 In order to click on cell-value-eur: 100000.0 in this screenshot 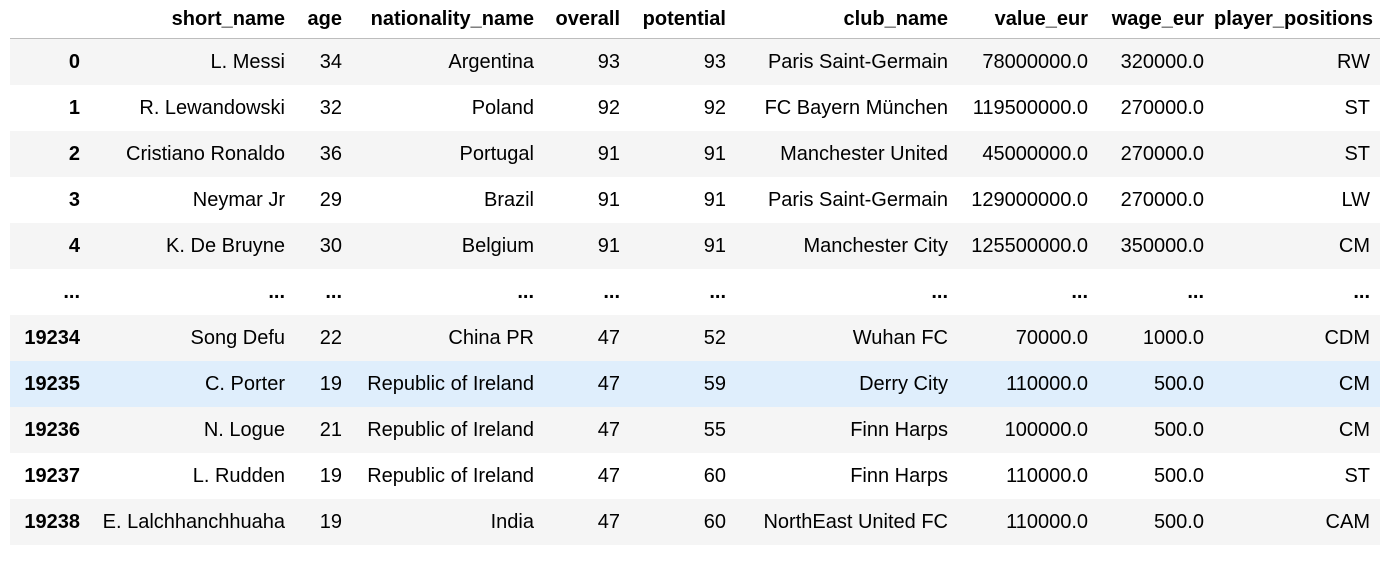, I will do `click(1046, 429)`.